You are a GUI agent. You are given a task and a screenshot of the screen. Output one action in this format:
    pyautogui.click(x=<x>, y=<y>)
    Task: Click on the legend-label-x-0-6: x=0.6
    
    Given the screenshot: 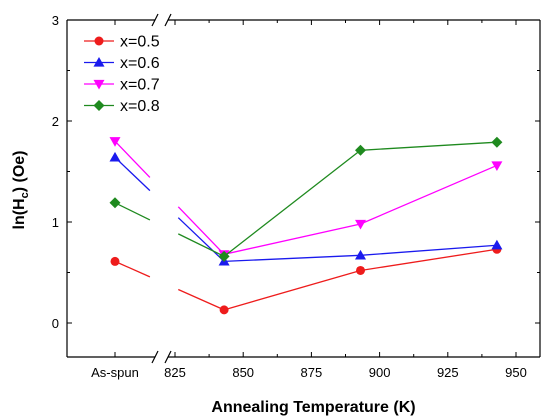 What is the action you would take?
    pyautogui.click(x=140, y=63)
    